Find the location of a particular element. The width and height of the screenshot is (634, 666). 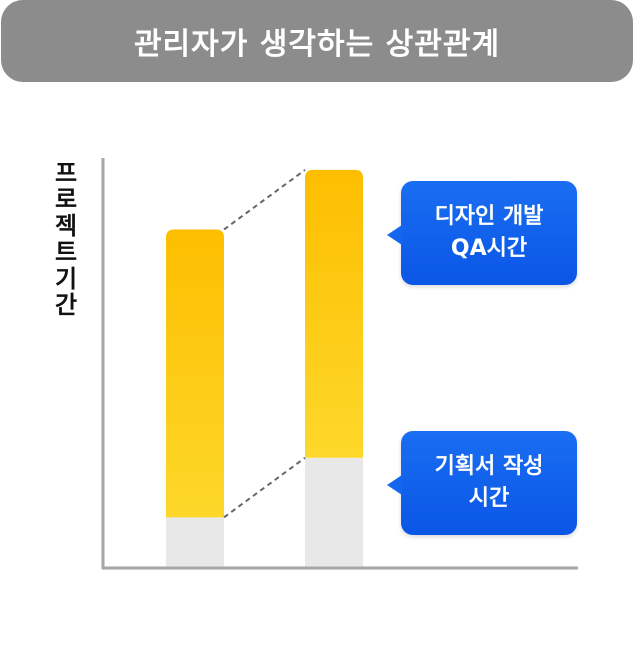

callout-text-line: 디자인 개발 is located at coordinates (489, 217).